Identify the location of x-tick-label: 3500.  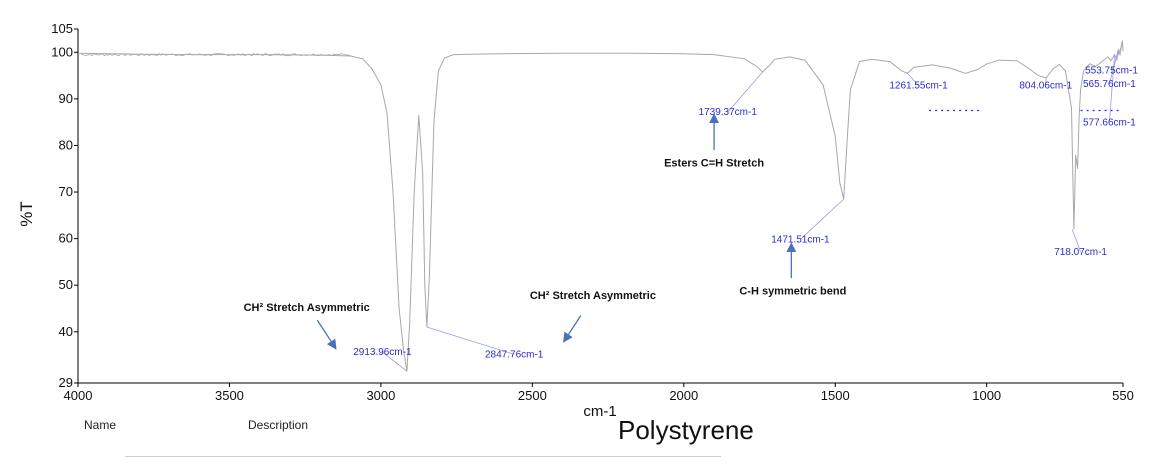
(229, 395).